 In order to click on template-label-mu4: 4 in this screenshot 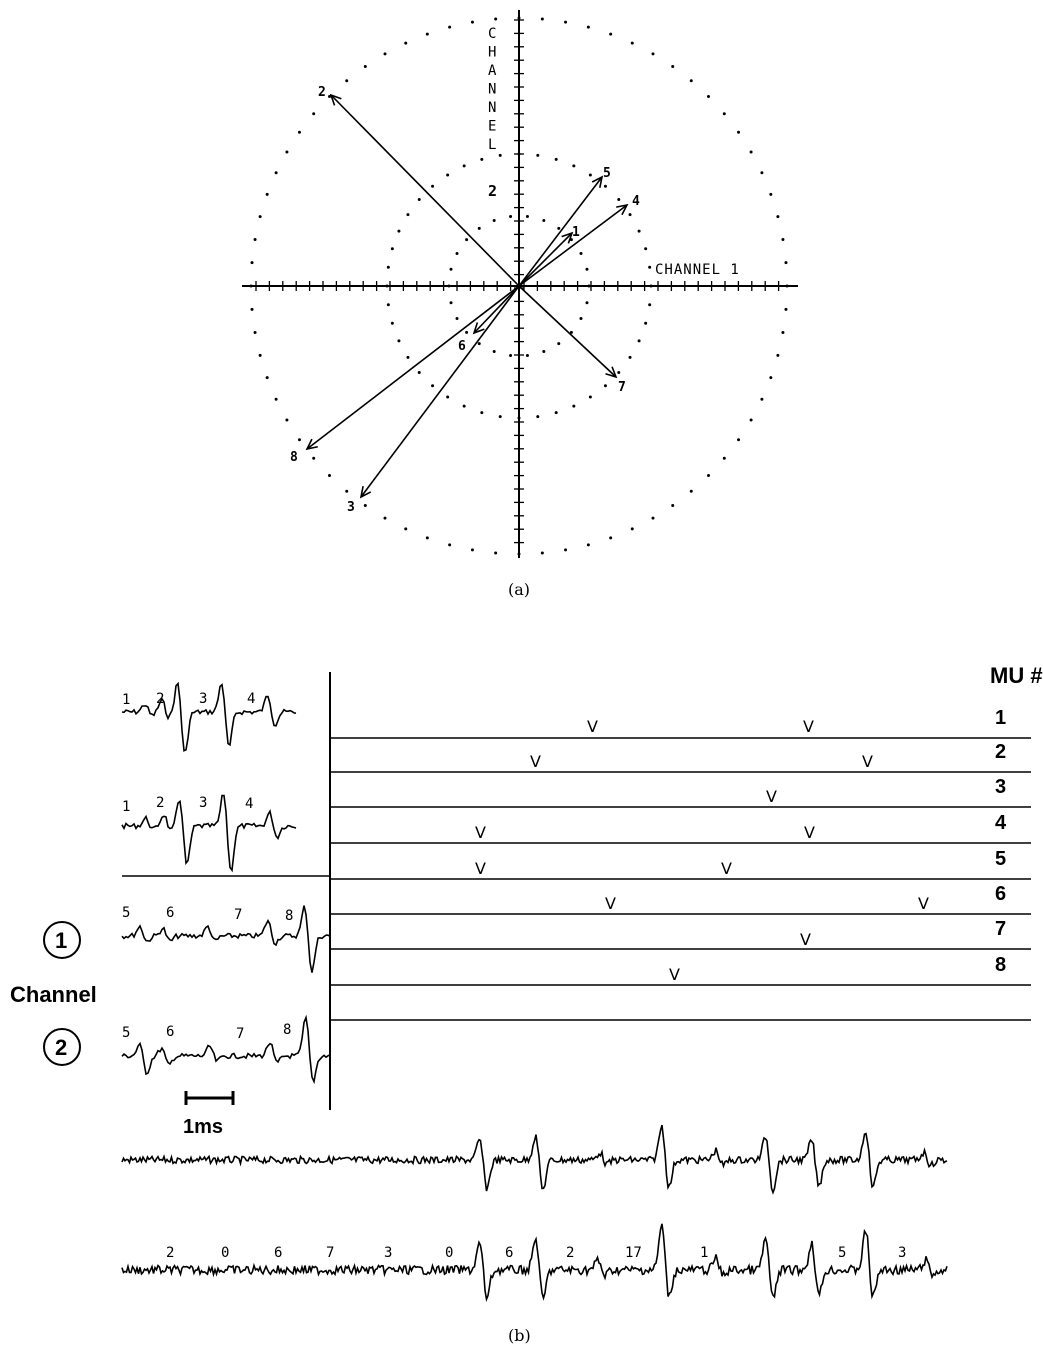, I will do `click(251, 699)`.